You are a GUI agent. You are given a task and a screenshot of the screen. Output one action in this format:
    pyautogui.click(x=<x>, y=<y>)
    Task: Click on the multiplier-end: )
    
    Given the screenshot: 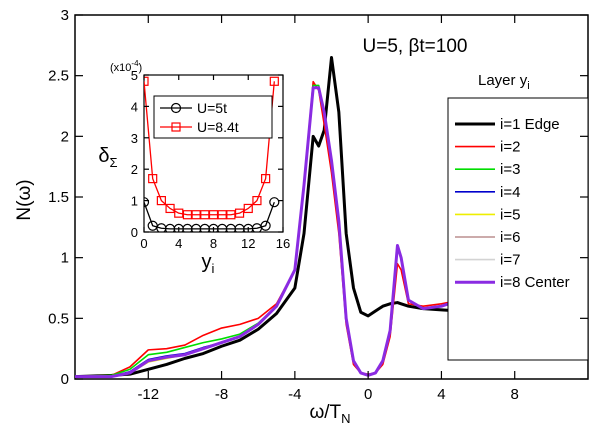 What is the action you would take?
    pyautogui.click(x=141, y=68)
    